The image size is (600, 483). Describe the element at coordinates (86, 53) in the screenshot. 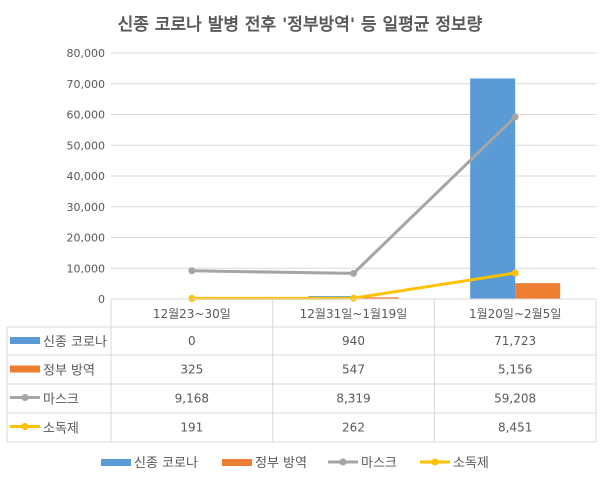

I see `y-tick-label: 80,000` at that location.